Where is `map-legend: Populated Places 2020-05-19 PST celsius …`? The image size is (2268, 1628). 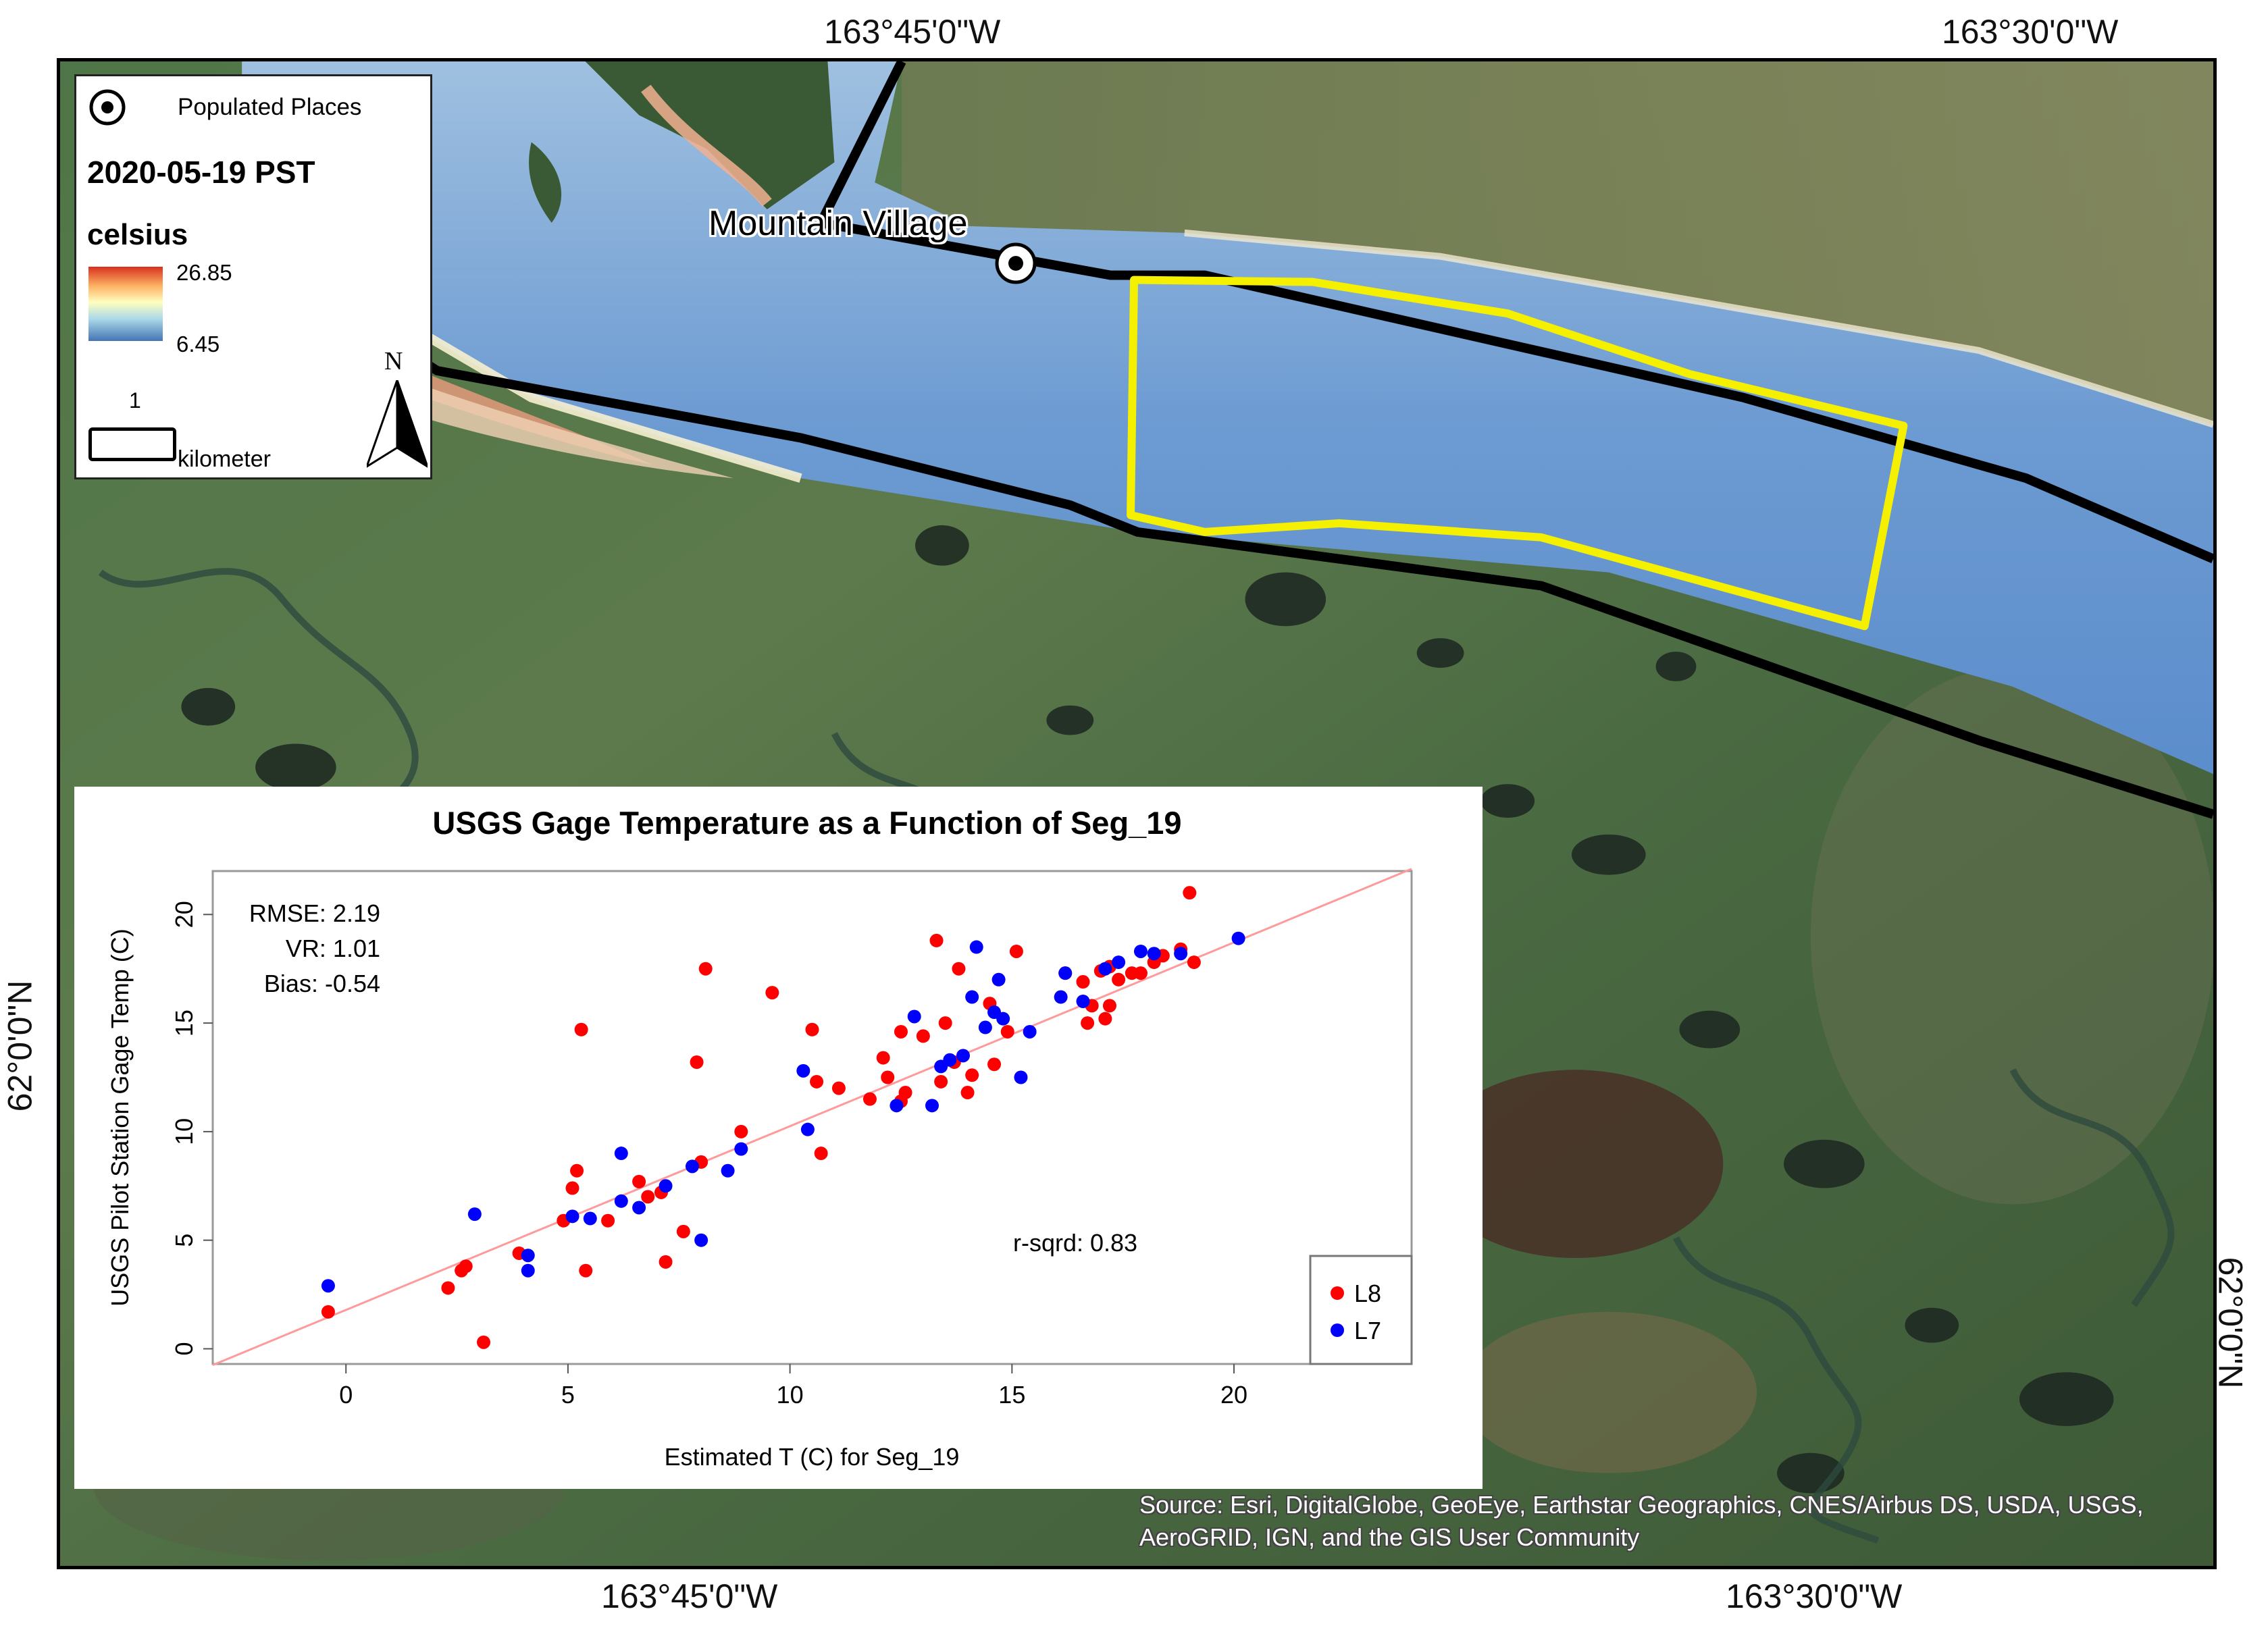
map-legend: Populated Places 2020-05-19 PST celsius … is located at coordinates (253, 276).